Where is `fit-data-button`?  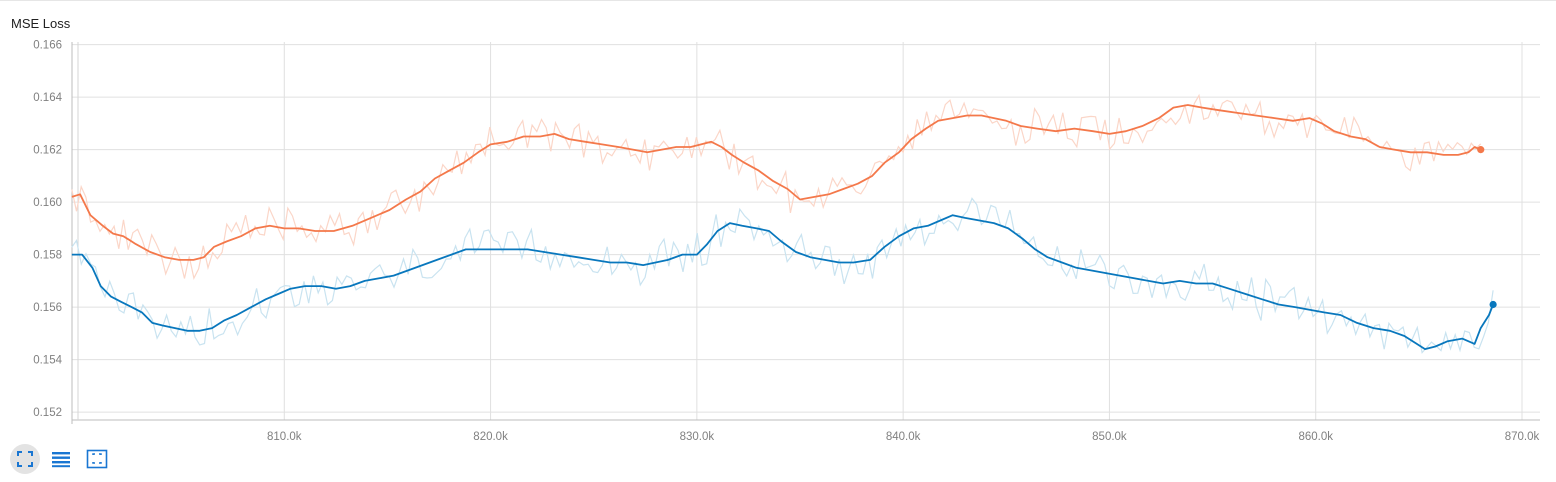 fit-data-button is located at coordinates (97, 459).